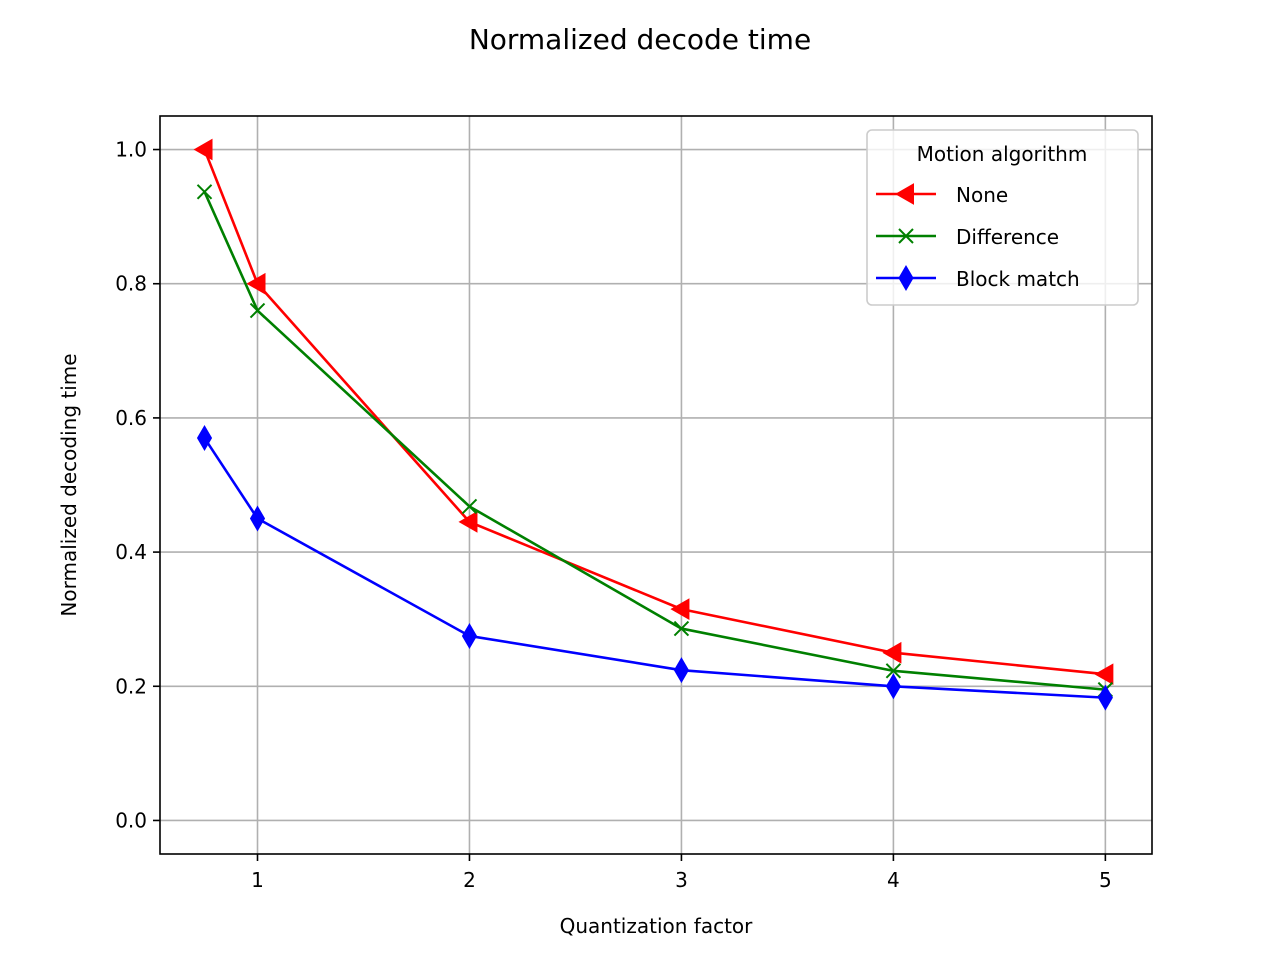  I want to click on x-tick-label: 5, so click(1105, 880).